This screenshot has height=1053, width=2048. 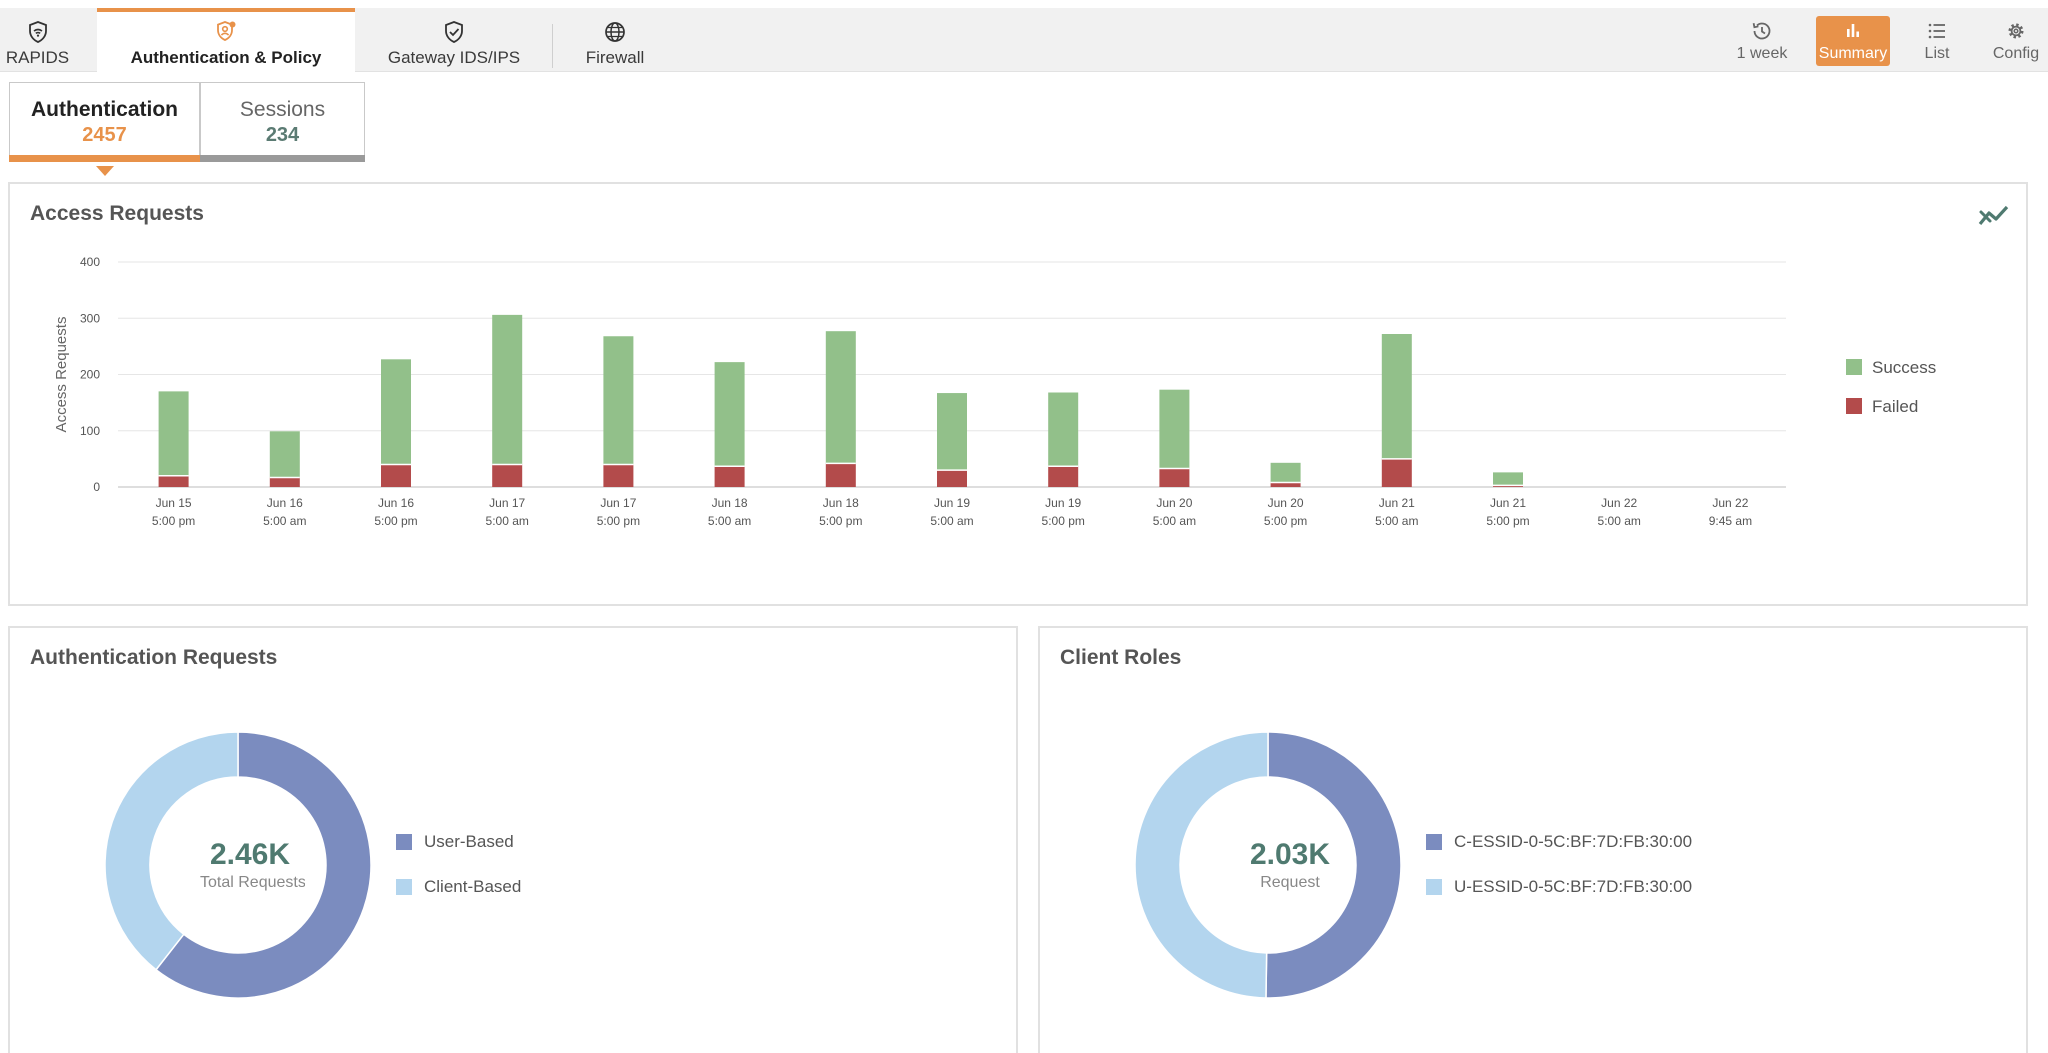 I want to click on x-tick-label: Jun 21, so click(x=1397, y=503).